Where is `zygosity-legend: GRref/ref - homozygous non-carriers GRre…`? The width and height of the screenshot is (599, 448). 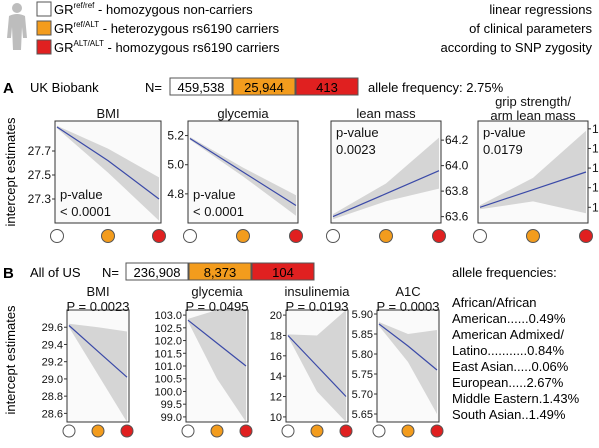
zygosity-legend: GRref/ref - homozygous non-carriers GRre… is located at coordinates (158, 28).